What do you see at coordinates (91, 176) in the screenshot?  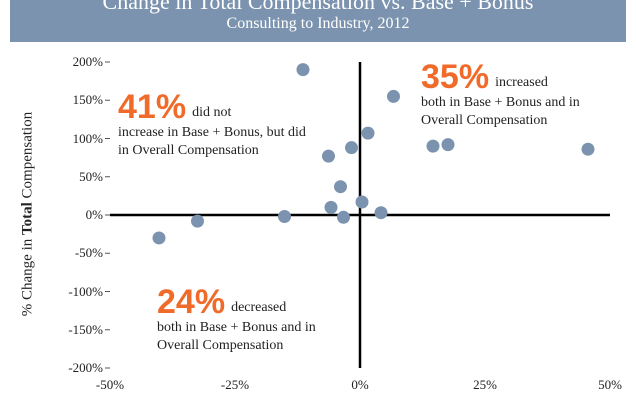 I see `y-tick-label: 50%` at bounding box center [91, 176].